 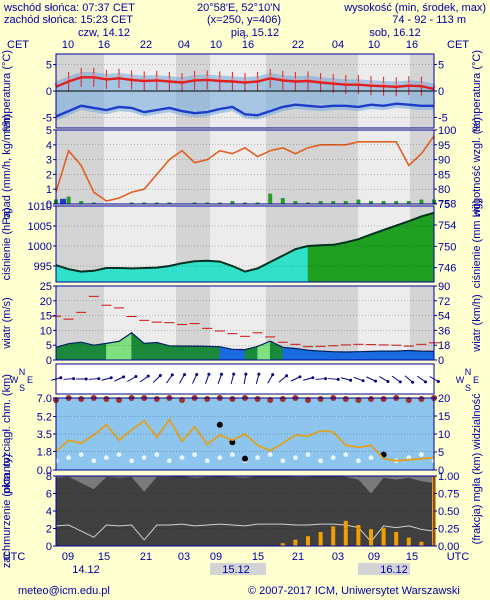 What do you see at coordinates (49, 512) in the screenshot?
I see `cloud_cover-ytick-left: 4` at bounding box center [49, 512].